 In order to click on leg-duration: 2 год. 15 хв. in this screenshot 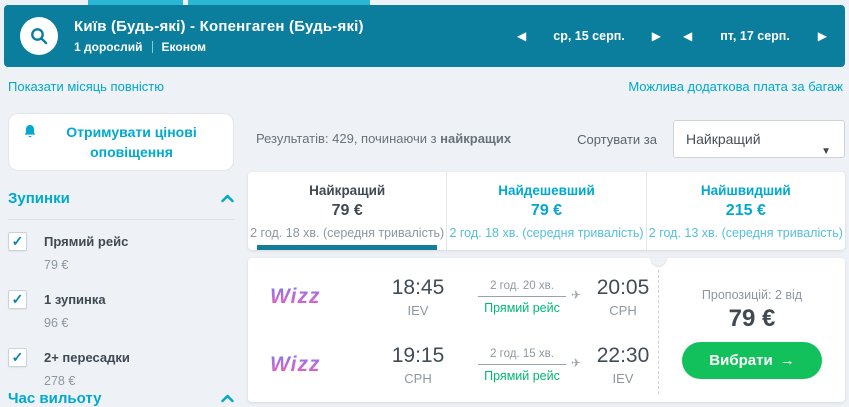, I will do `click(522, 353)`.